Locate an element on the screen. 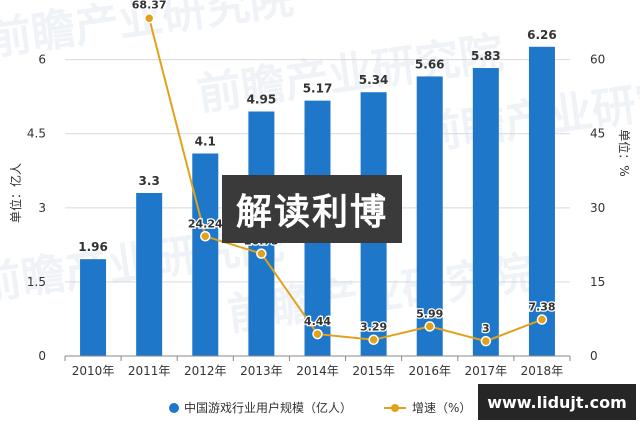 The height and width of the screenshot is (427, 640). growth-point-label: 7.38 is located at coordinates (541, 307).